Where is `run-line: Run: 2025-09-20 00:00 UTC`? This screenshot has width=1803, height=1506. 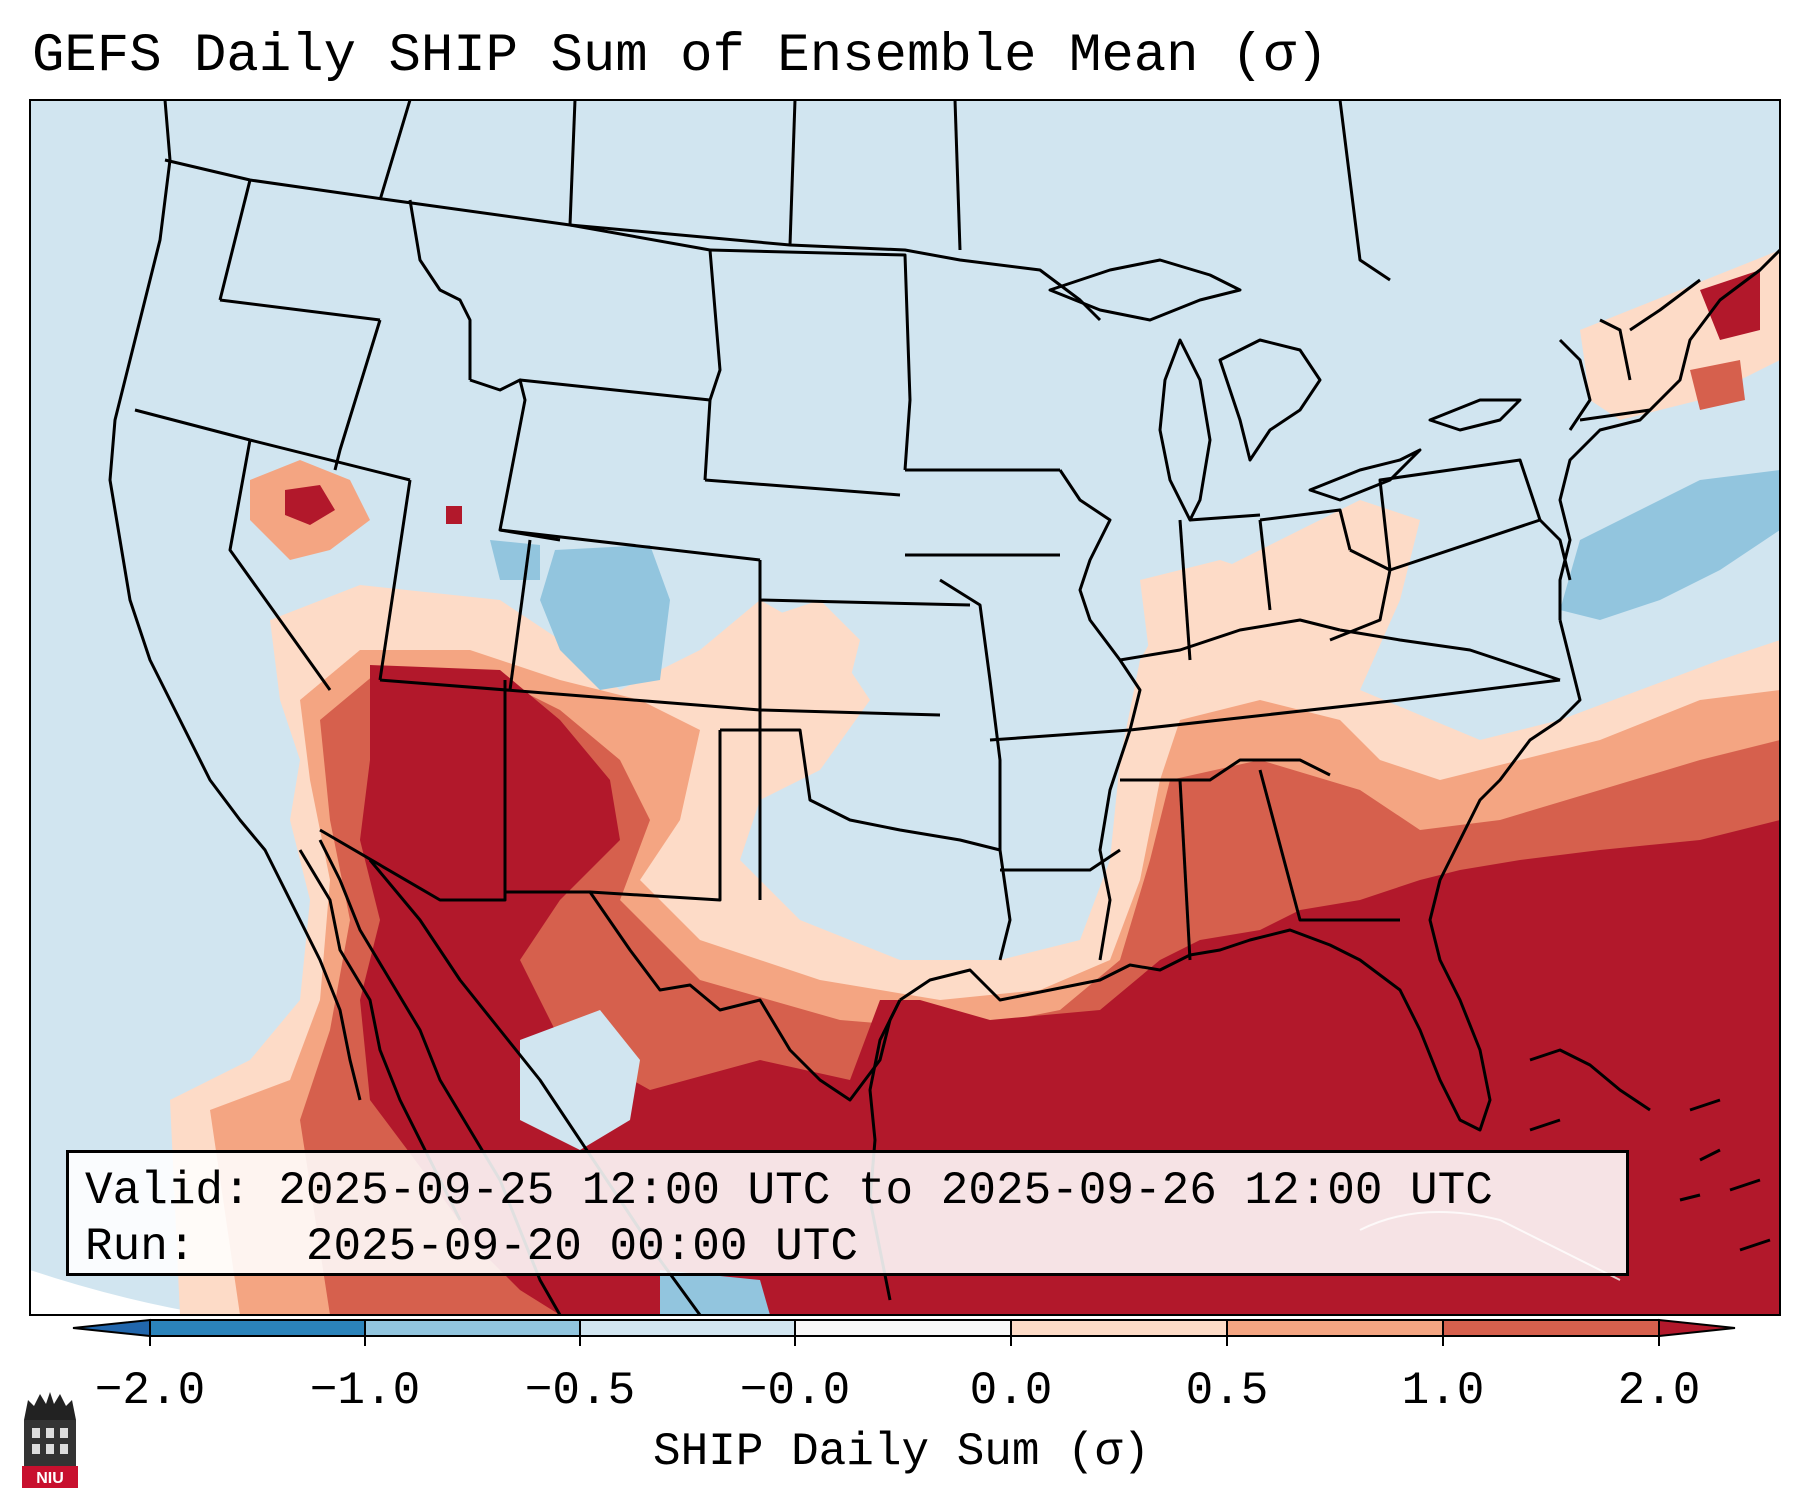
run-line: Run: 2025-09-20 00:00 UTC is located at coordinates (855, 1247).